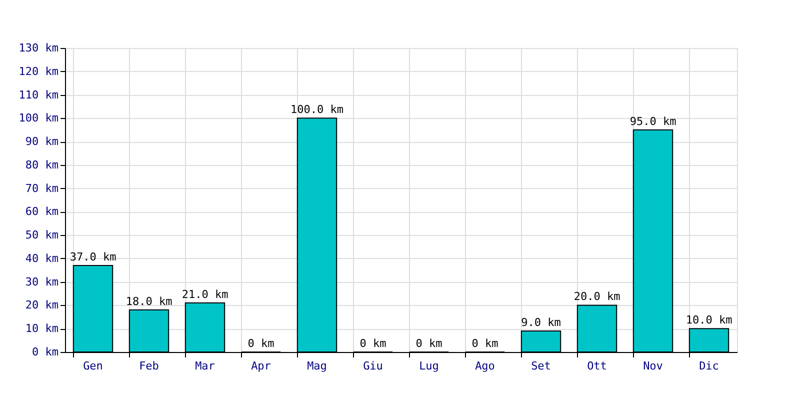 The image size is (800, 400). Describe the element at coordinates (38, 95) in the screenshot. I see `y-tick-label: 110 km` at that location.